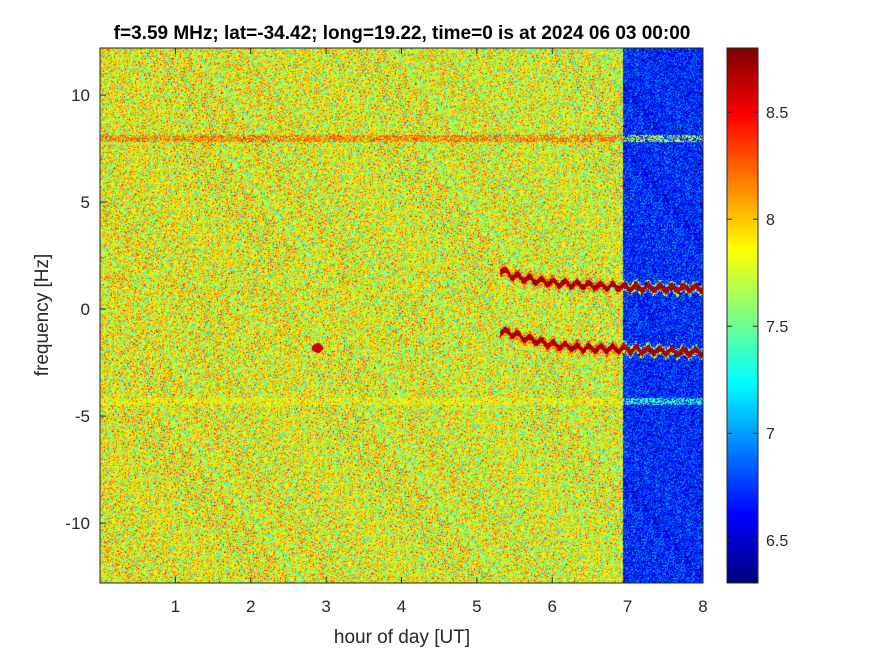 This screenshot has width=875, height=656. Describe the element at coordinates (777, 113) in the screenshot. I see `colorbar-tick-label: 8.5` at that location.